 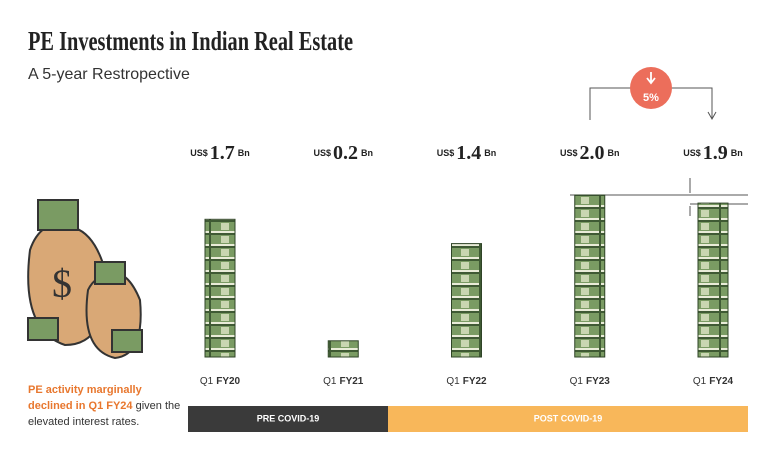 I want to click on period-label: PRE COVID-19, so click(x=288, y=418).